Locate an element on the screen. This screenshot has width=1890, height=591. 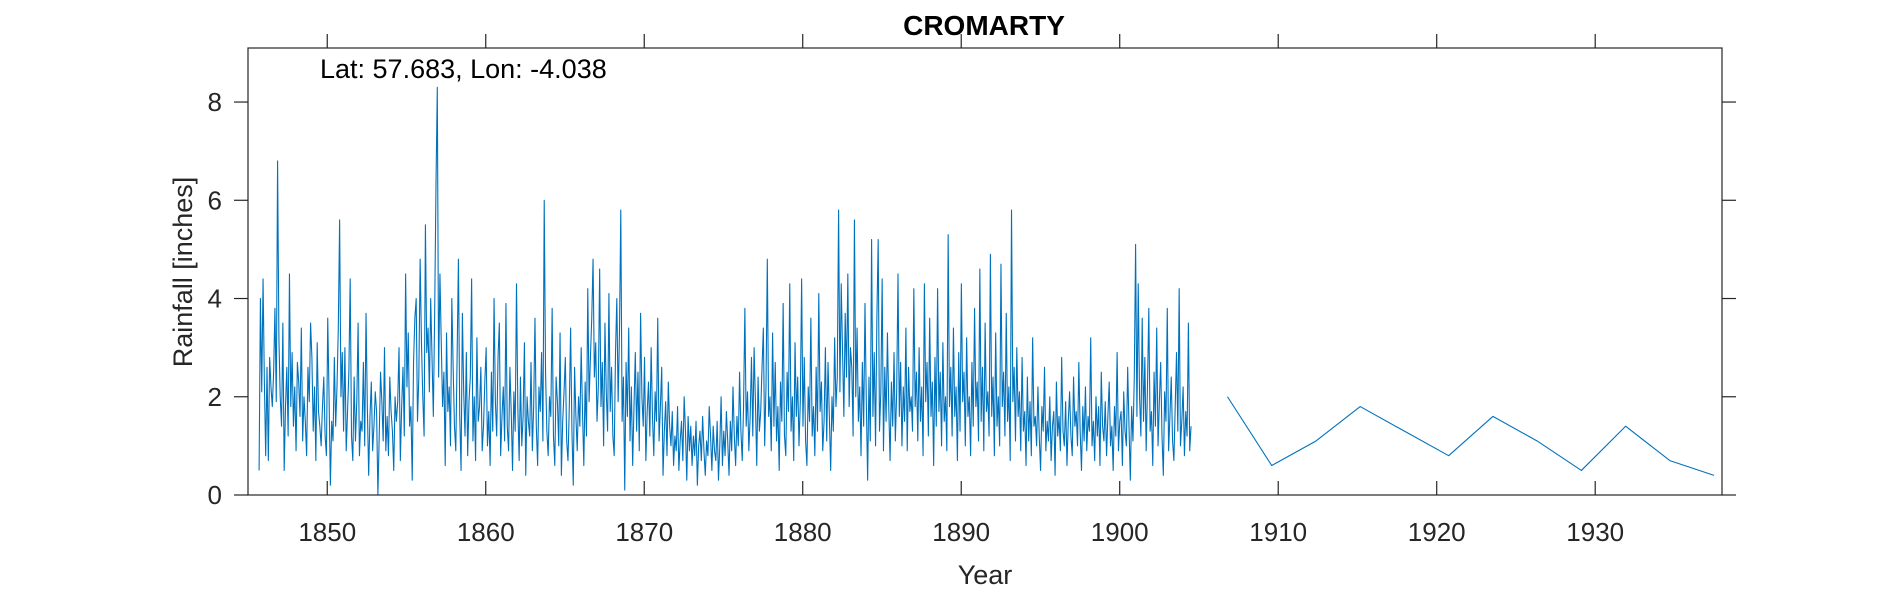
x-tick-label: 1880 is located at coordinates (803, 532).